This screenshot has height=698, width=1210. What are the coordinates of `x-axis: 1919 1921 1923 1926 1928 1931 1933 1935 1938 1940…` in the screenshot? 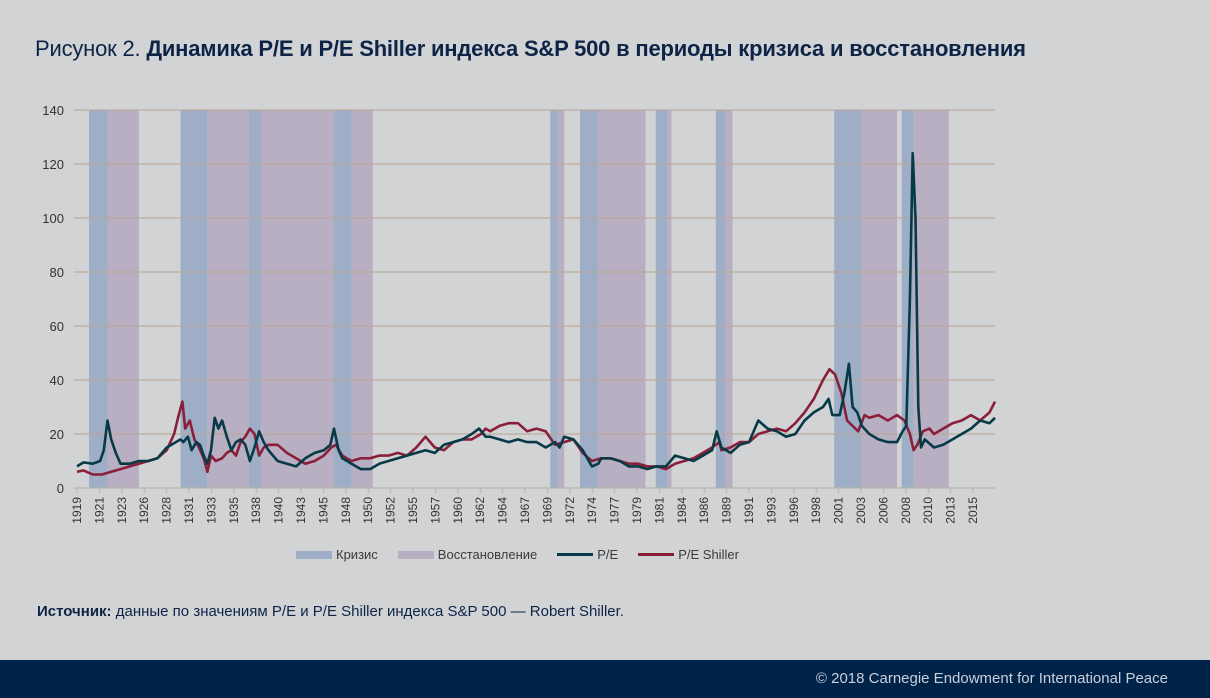 It's located at (532, 505).